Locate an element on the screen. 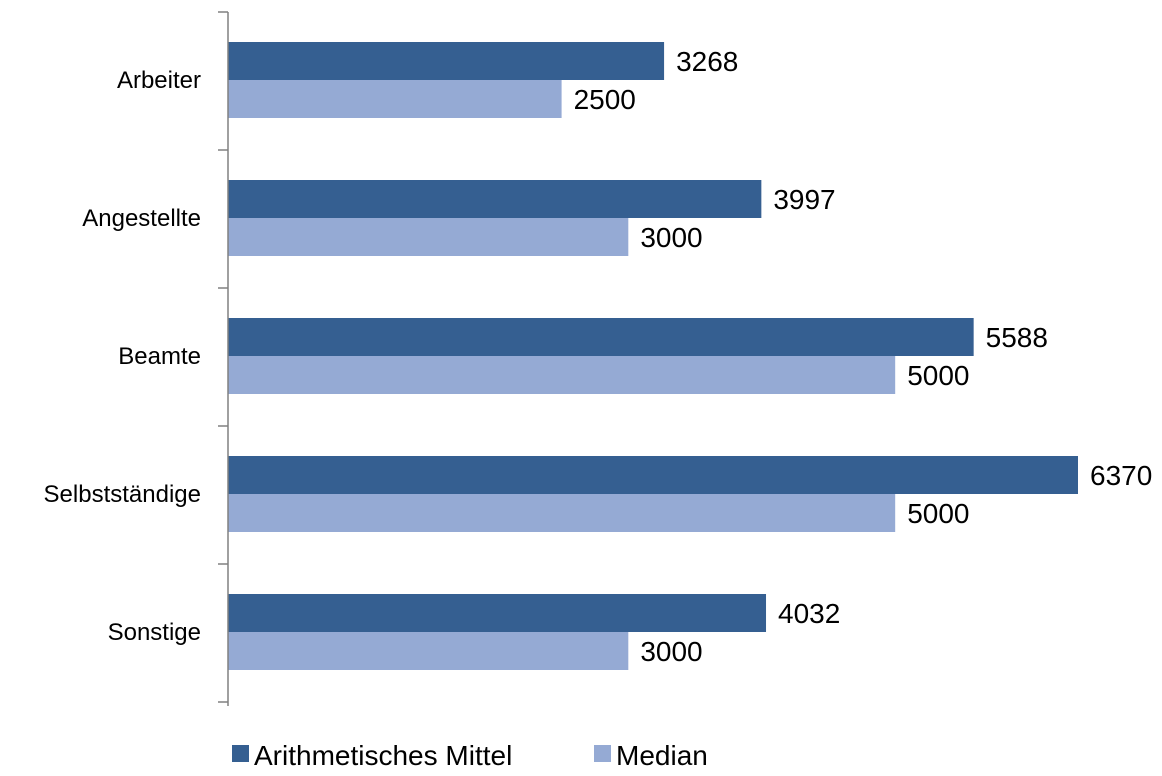 This screenshot has width=1162, height=776. legend-label: Median is located at coordinates (662, 755).